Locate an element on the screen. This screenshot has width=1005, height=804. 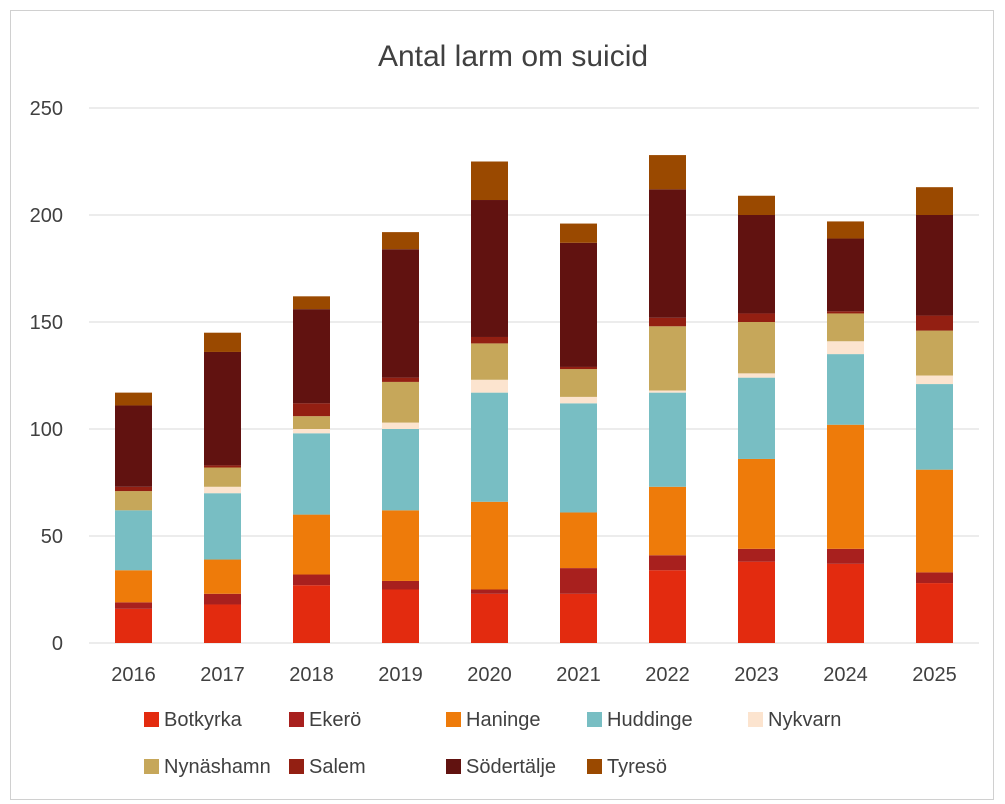
x-tick-label: 2019 is located at coordinates (400, 675).